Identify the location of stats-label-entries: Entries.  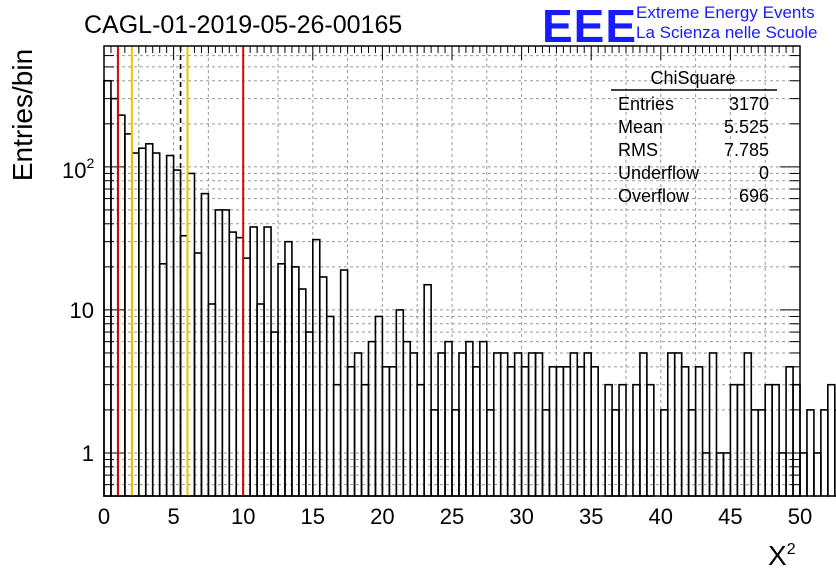
(646, 104).